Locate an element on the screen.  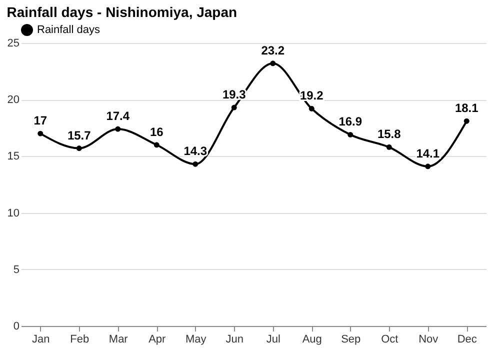
data-label: 15.8 is located at coordinates (389, 134).